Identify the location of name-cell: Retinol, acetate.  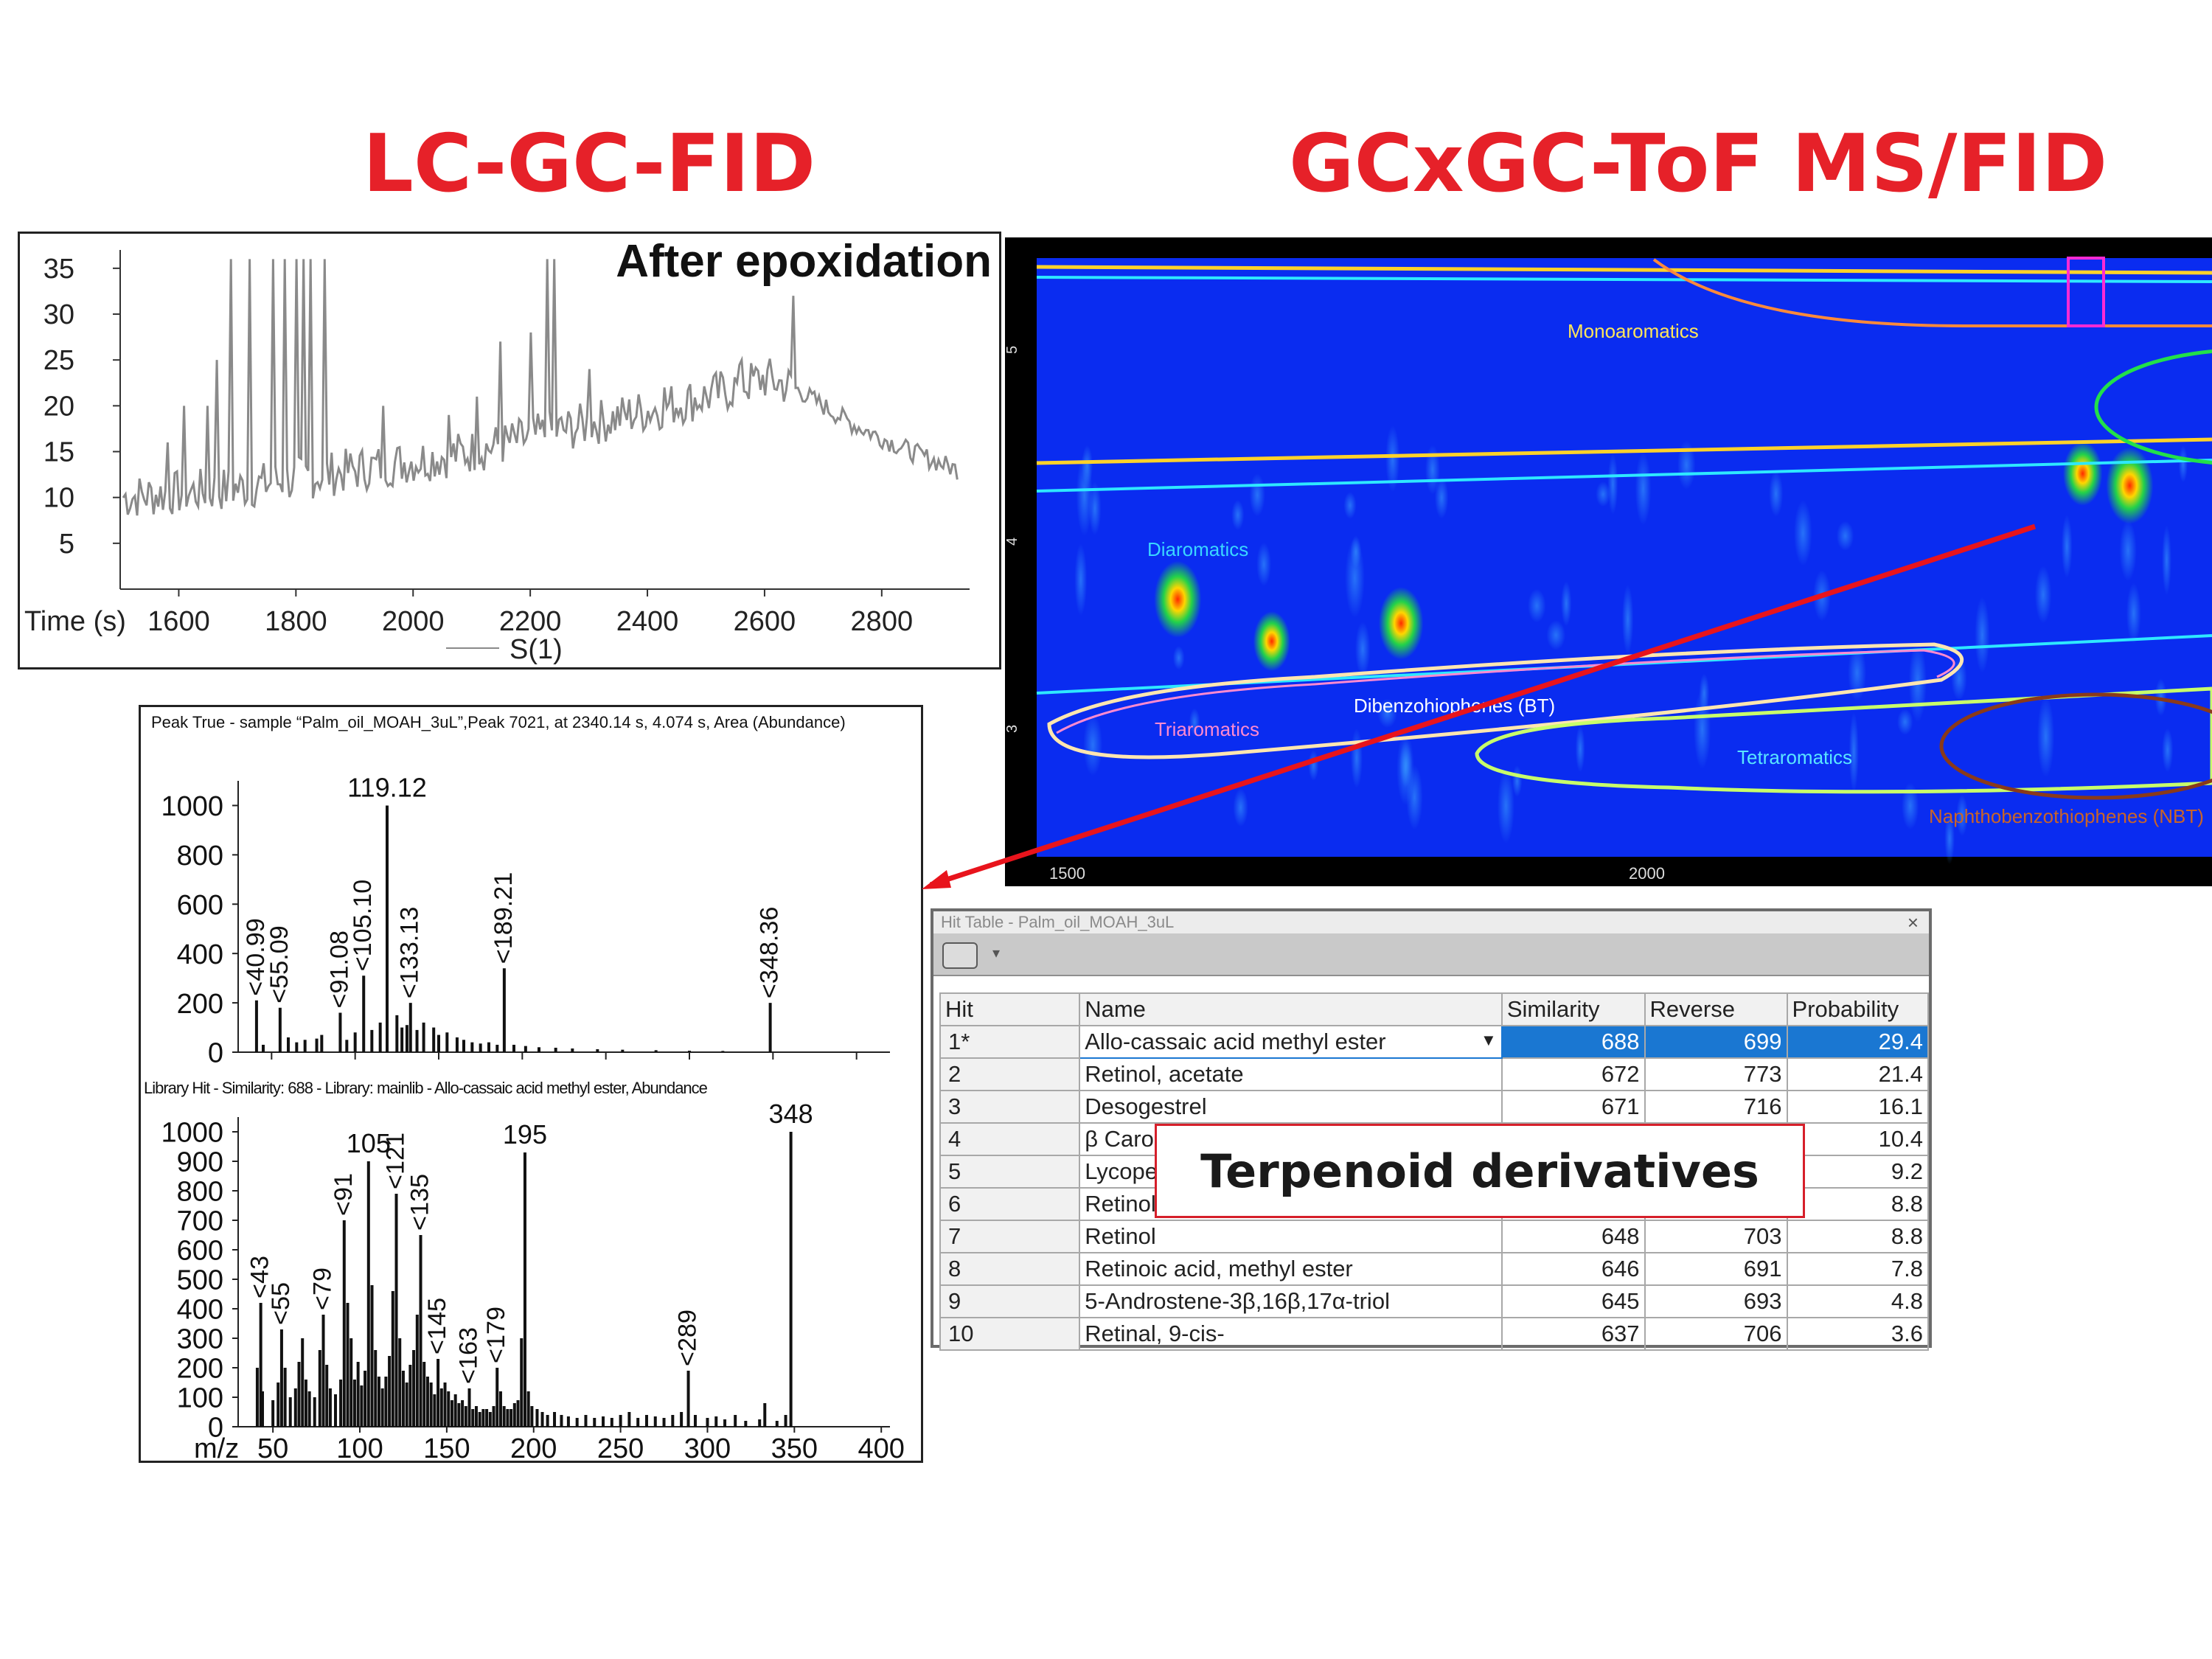
(1291, 1074).